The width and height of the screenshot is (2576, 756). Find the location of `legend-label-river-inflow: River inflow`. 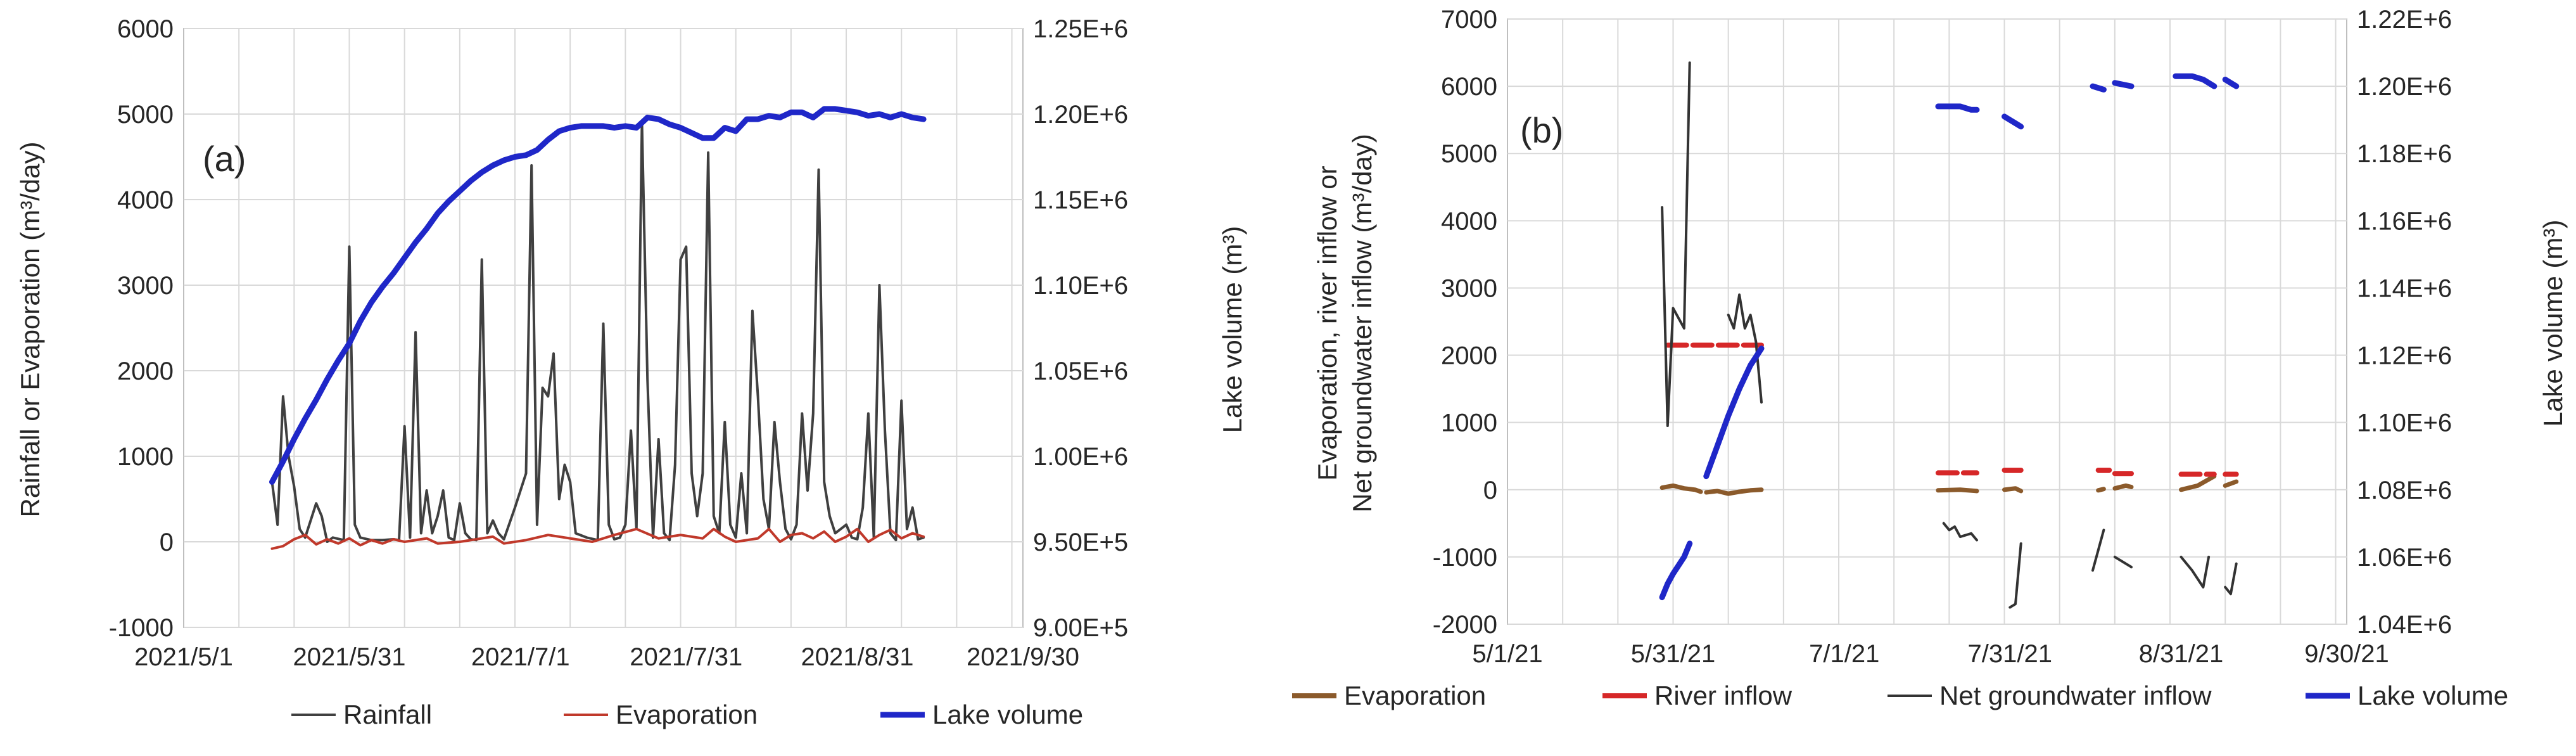

legend-label-river-inflow: River inflow is located at coordinates (1723, 695).